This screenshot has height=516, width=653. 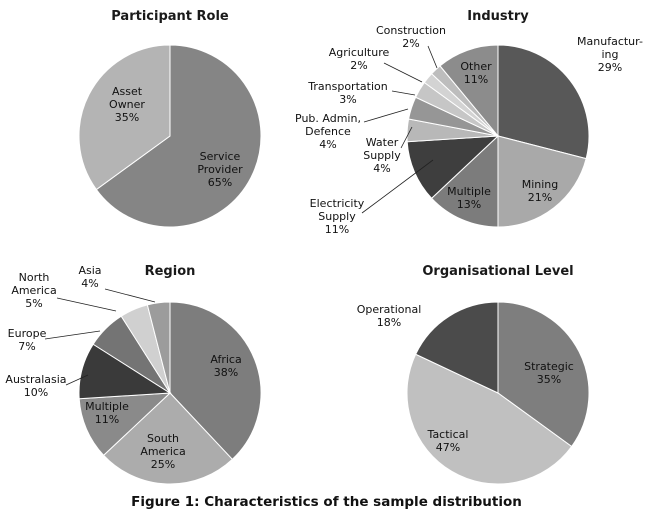 What do you see at coordinates (89, 270) in the screenshot?
I see `slice-label-text: Asia` at bounding box center [89, 270].